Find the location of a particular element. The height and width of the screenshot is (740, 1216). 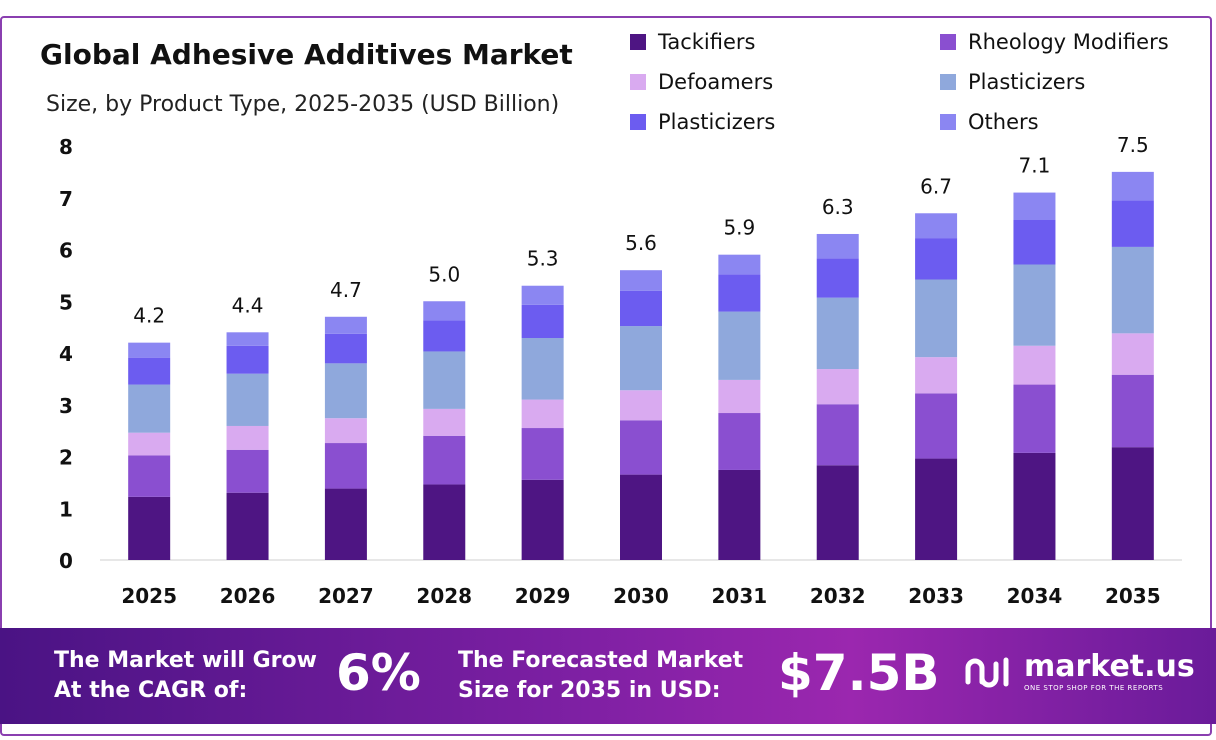

cagr-value: 6% is located at coordinates (378, 673).